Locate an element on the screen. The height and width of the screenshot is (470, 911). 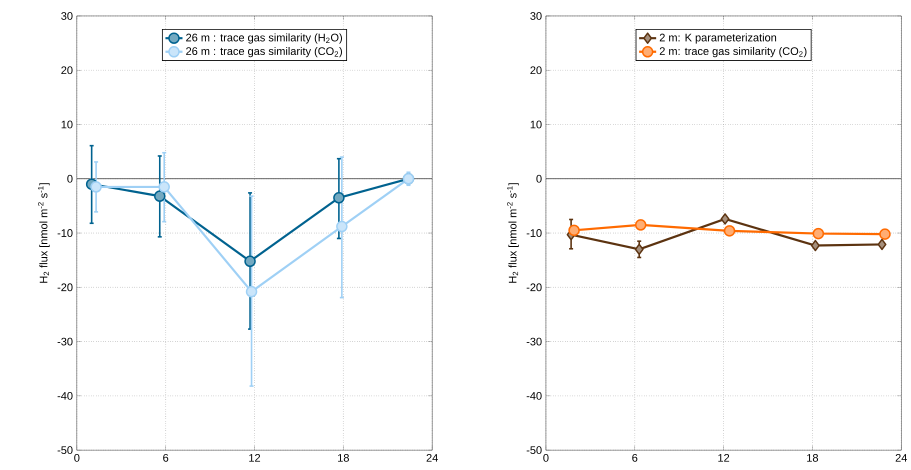
legend-label: 2 m: K parameterization is located at coordinates (718, 38).